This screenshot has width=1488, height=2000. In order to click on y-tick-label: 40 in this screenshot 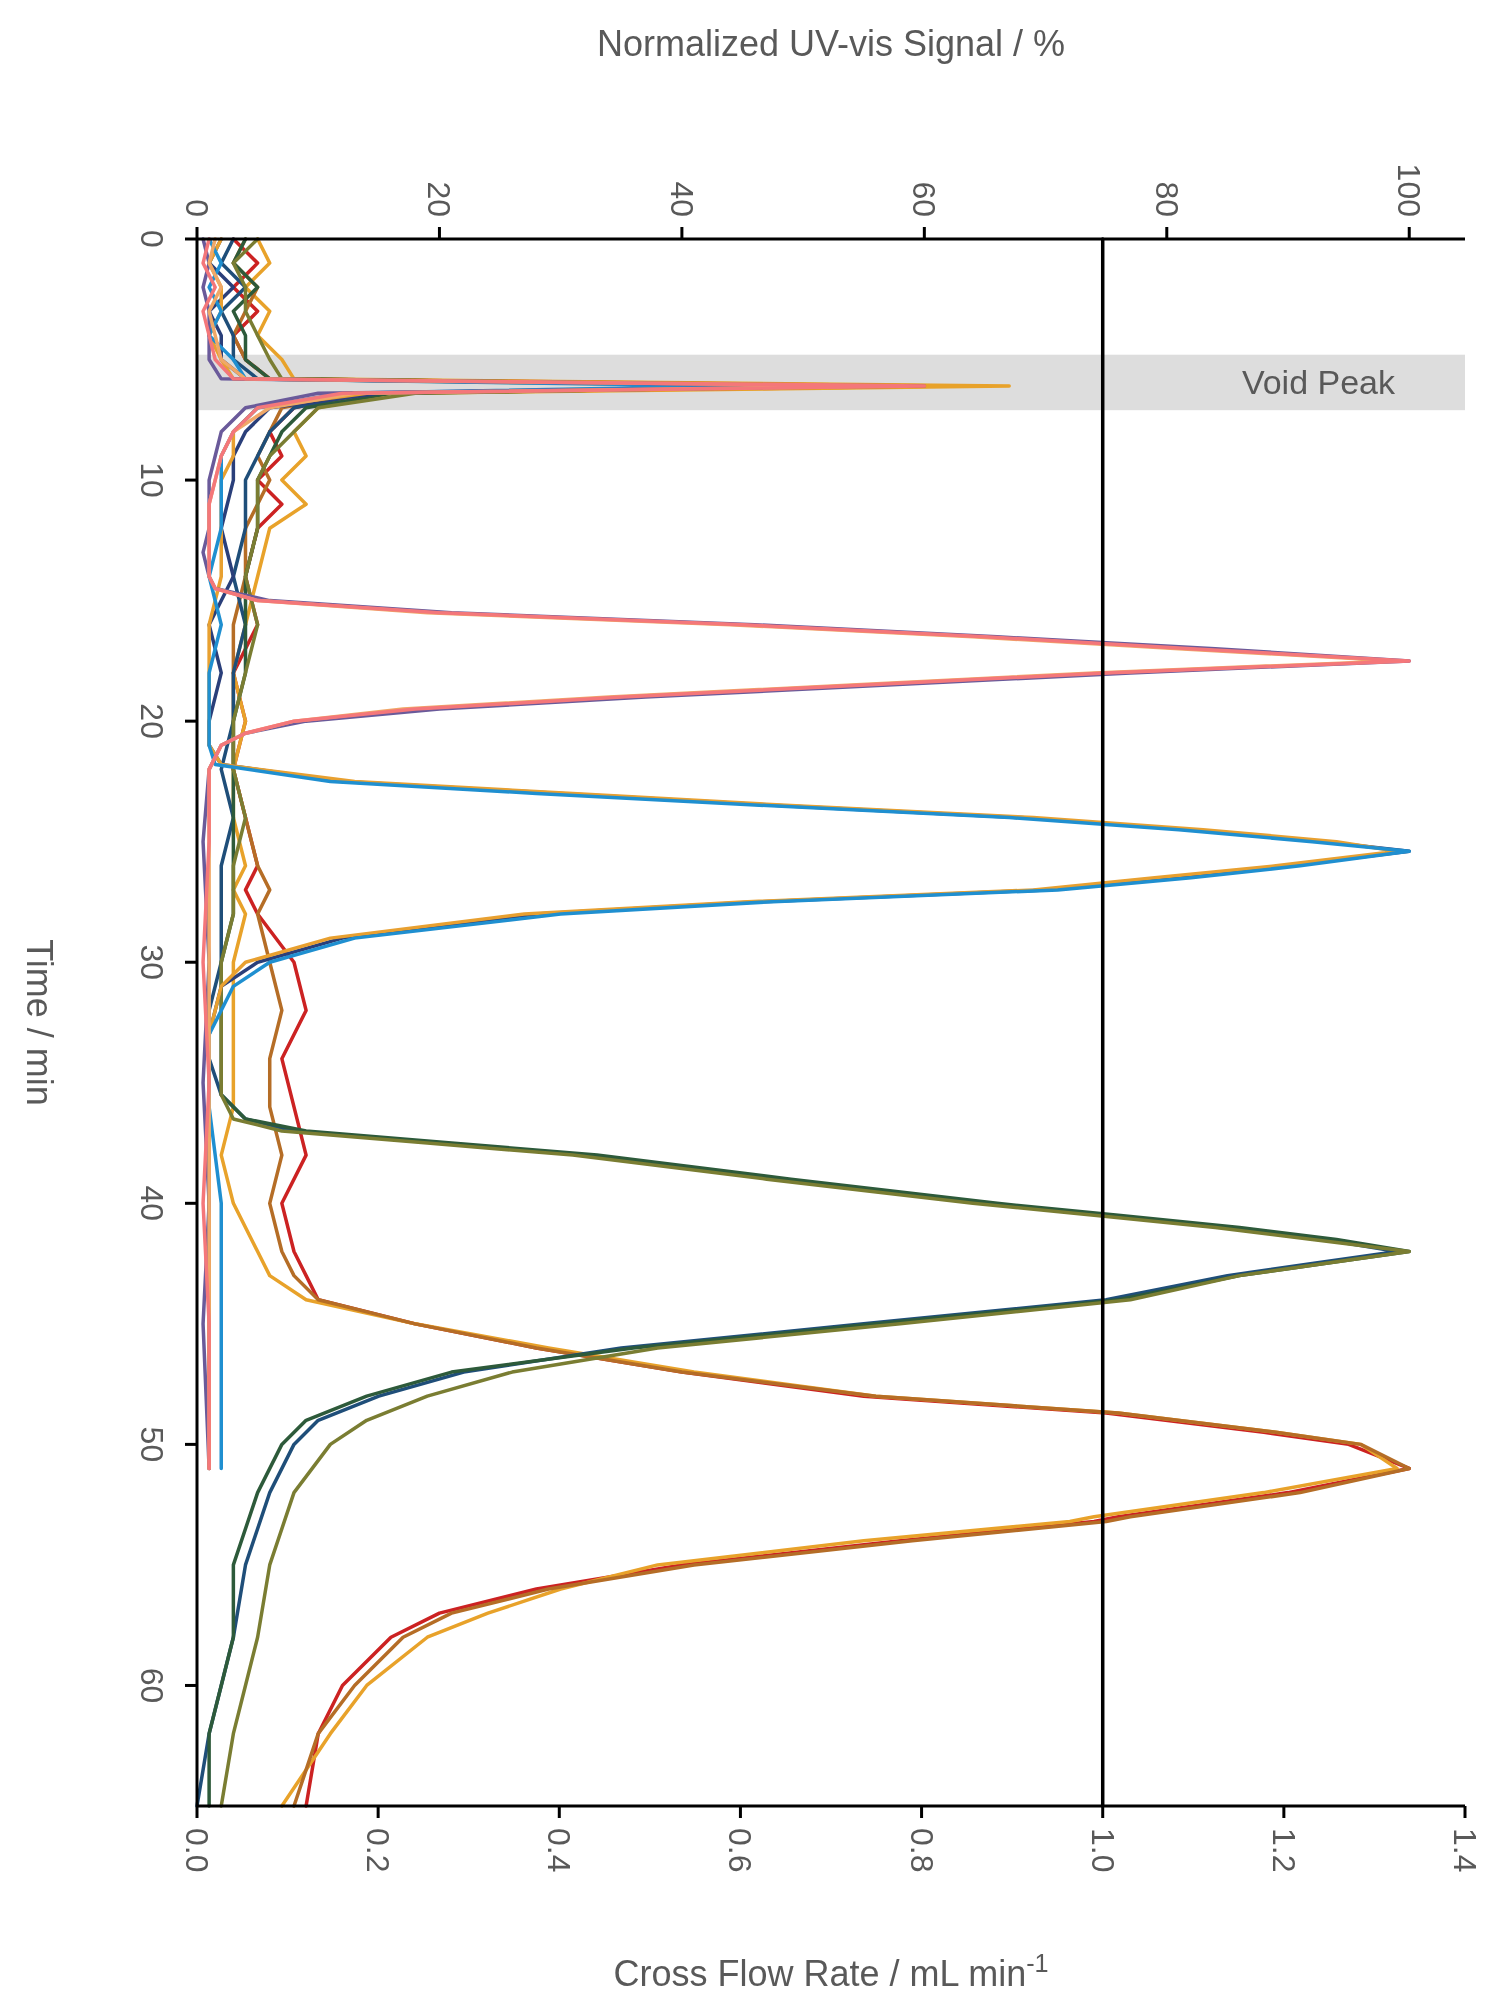, I will do `click(152, 1203)`.